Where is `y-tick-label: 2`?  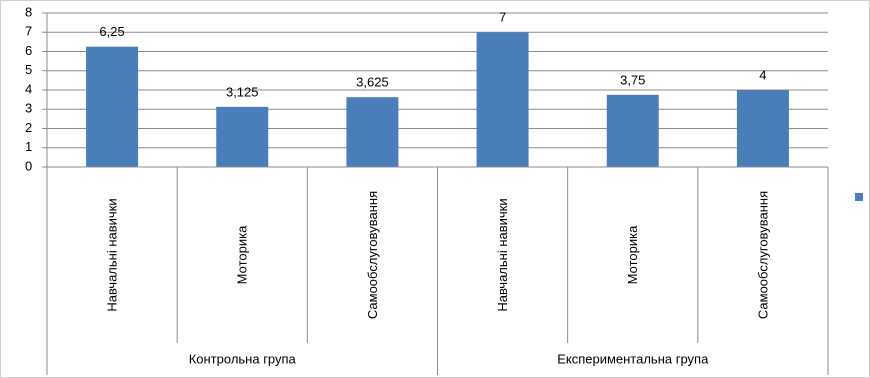 y-tick-label: 2 is located at coordinates (28, 127).